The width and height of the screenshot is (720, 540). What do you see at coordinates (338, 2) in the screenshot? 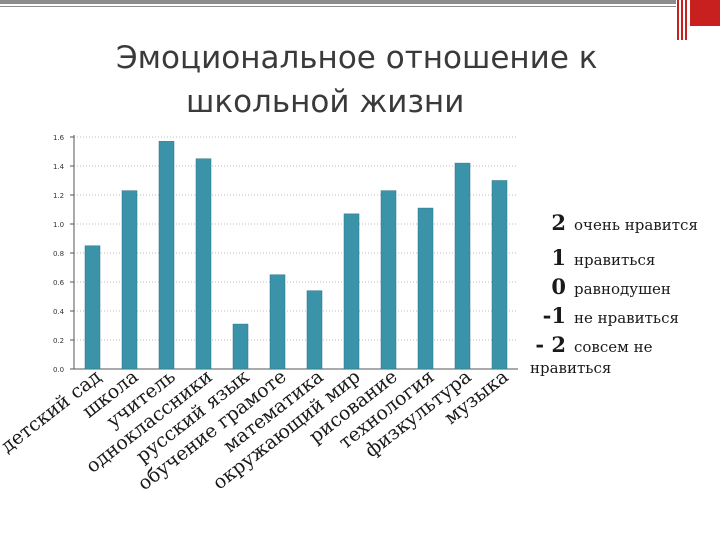
I see `header-gray-bar` at bounding box center [338, 2].